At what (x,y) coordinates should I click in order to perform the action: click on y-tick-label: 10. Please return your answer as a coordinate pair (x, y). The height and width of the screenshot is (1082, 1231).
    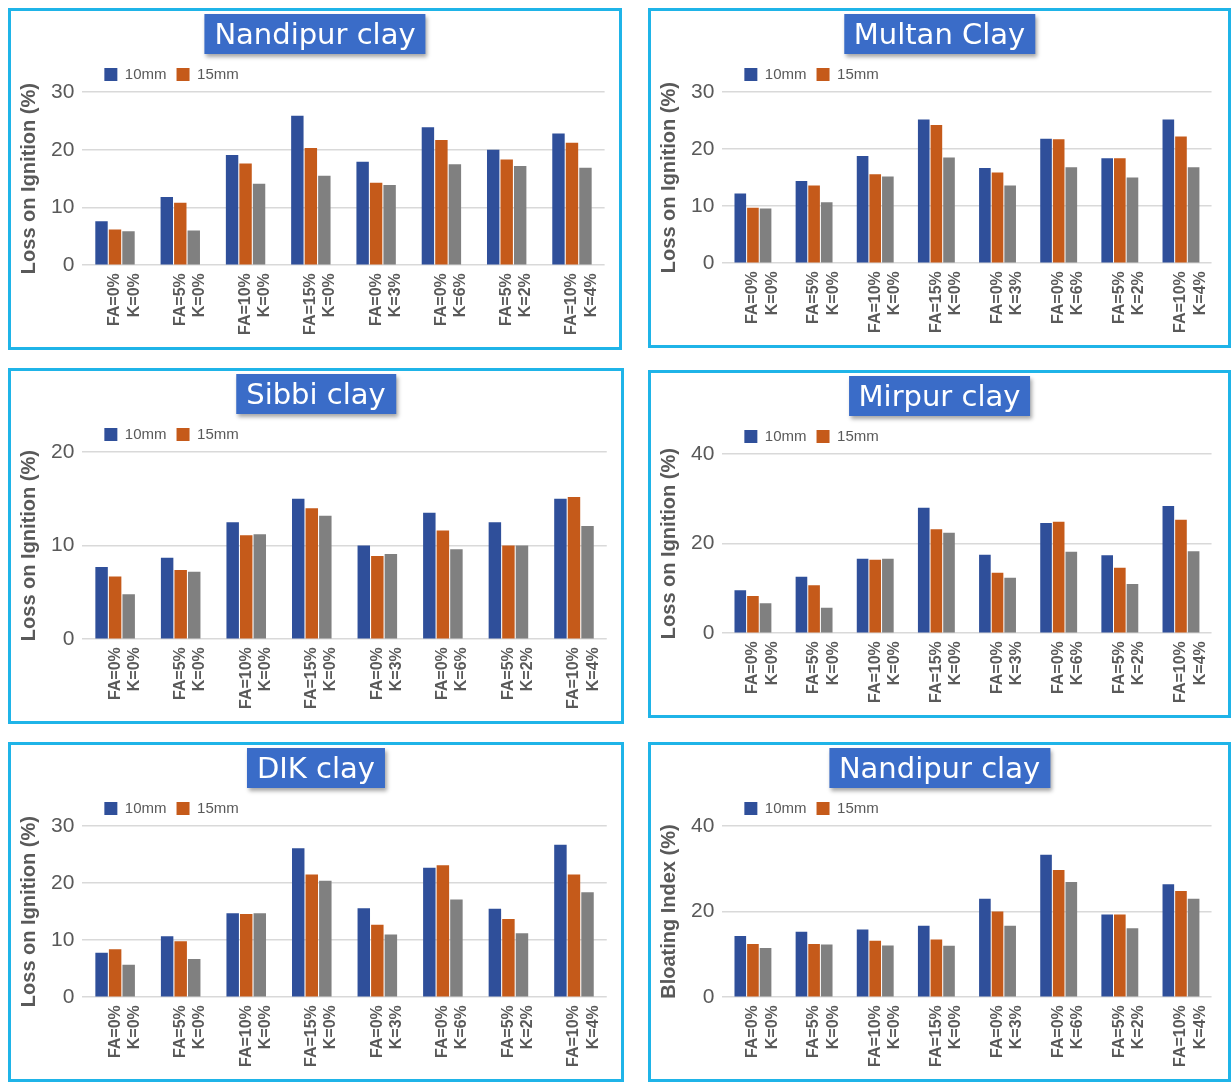
    Looking at the image, I should click on (703, 204).